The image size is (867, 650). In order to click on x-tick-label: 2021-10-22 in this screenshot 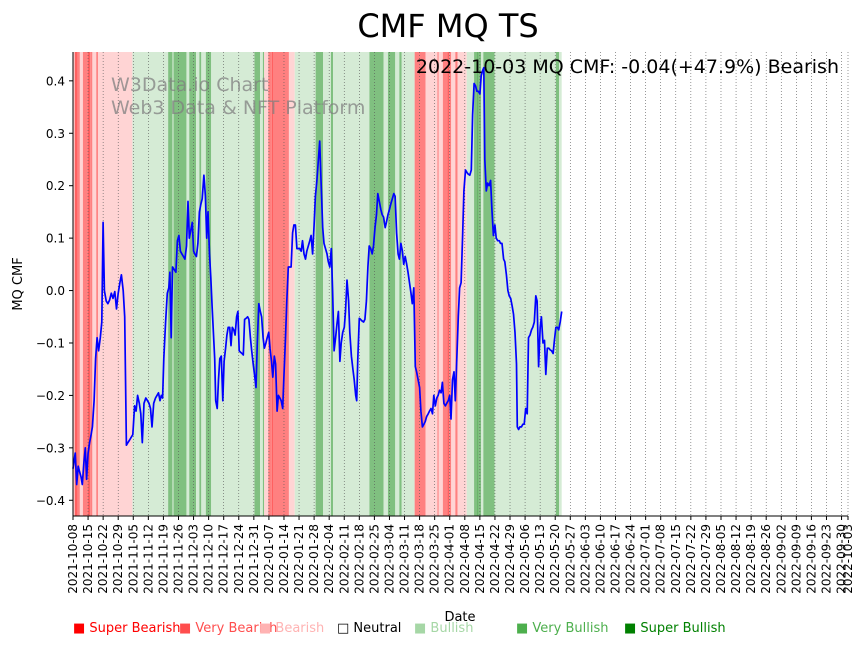, I will do `click(103, 559)`.